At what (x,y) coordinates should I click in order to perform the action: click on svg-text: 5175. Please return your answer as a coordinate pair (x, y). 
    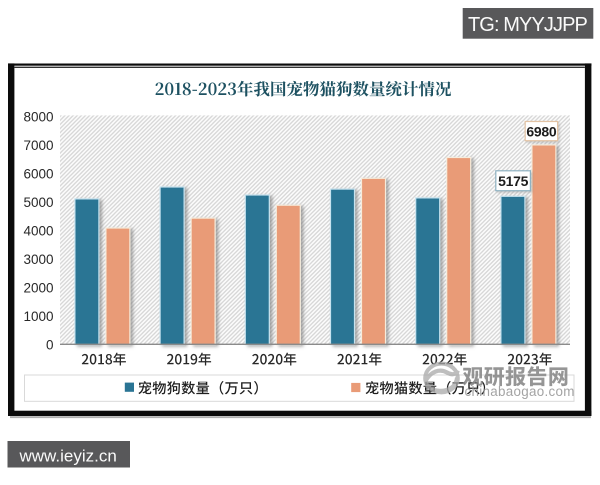
    Looking at the image, I should click on (513, 181).